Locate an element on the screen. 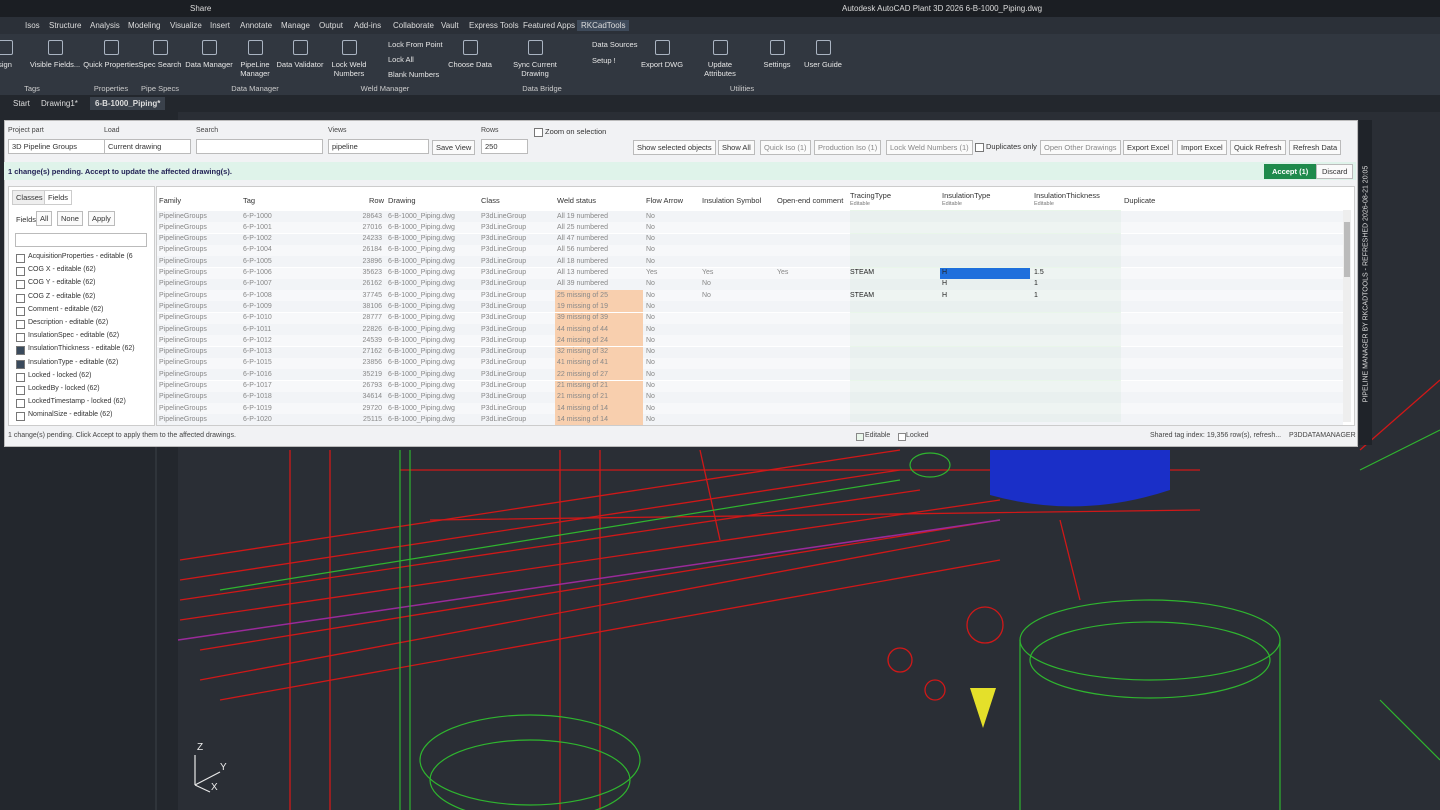 The image size is (1440, 810). table-cell: 25 missing of 25 is located at coordinates (582, 295).